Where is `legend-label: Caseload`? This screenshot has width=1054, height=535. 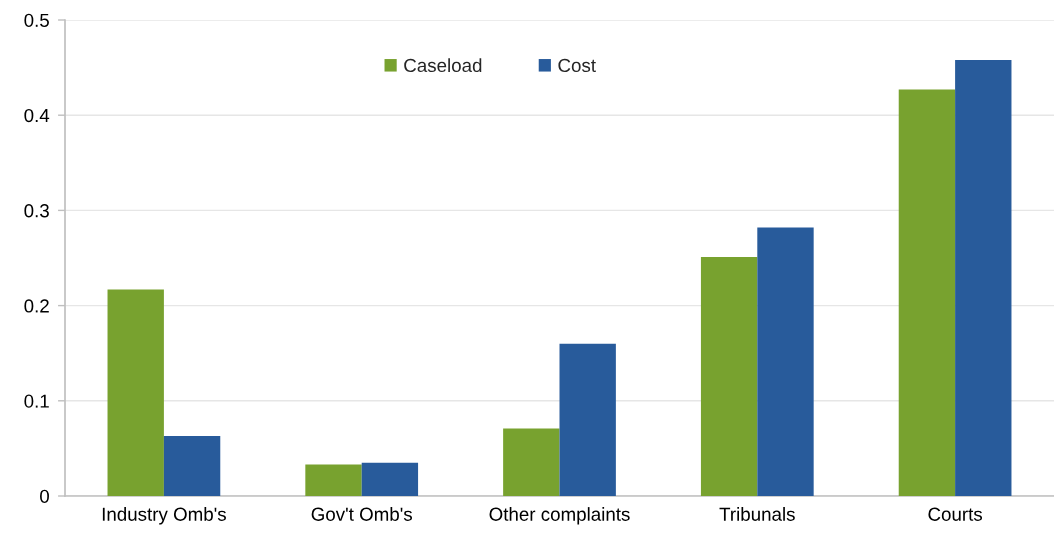 legend-label: Caseload is located at coordinates (443, 65).